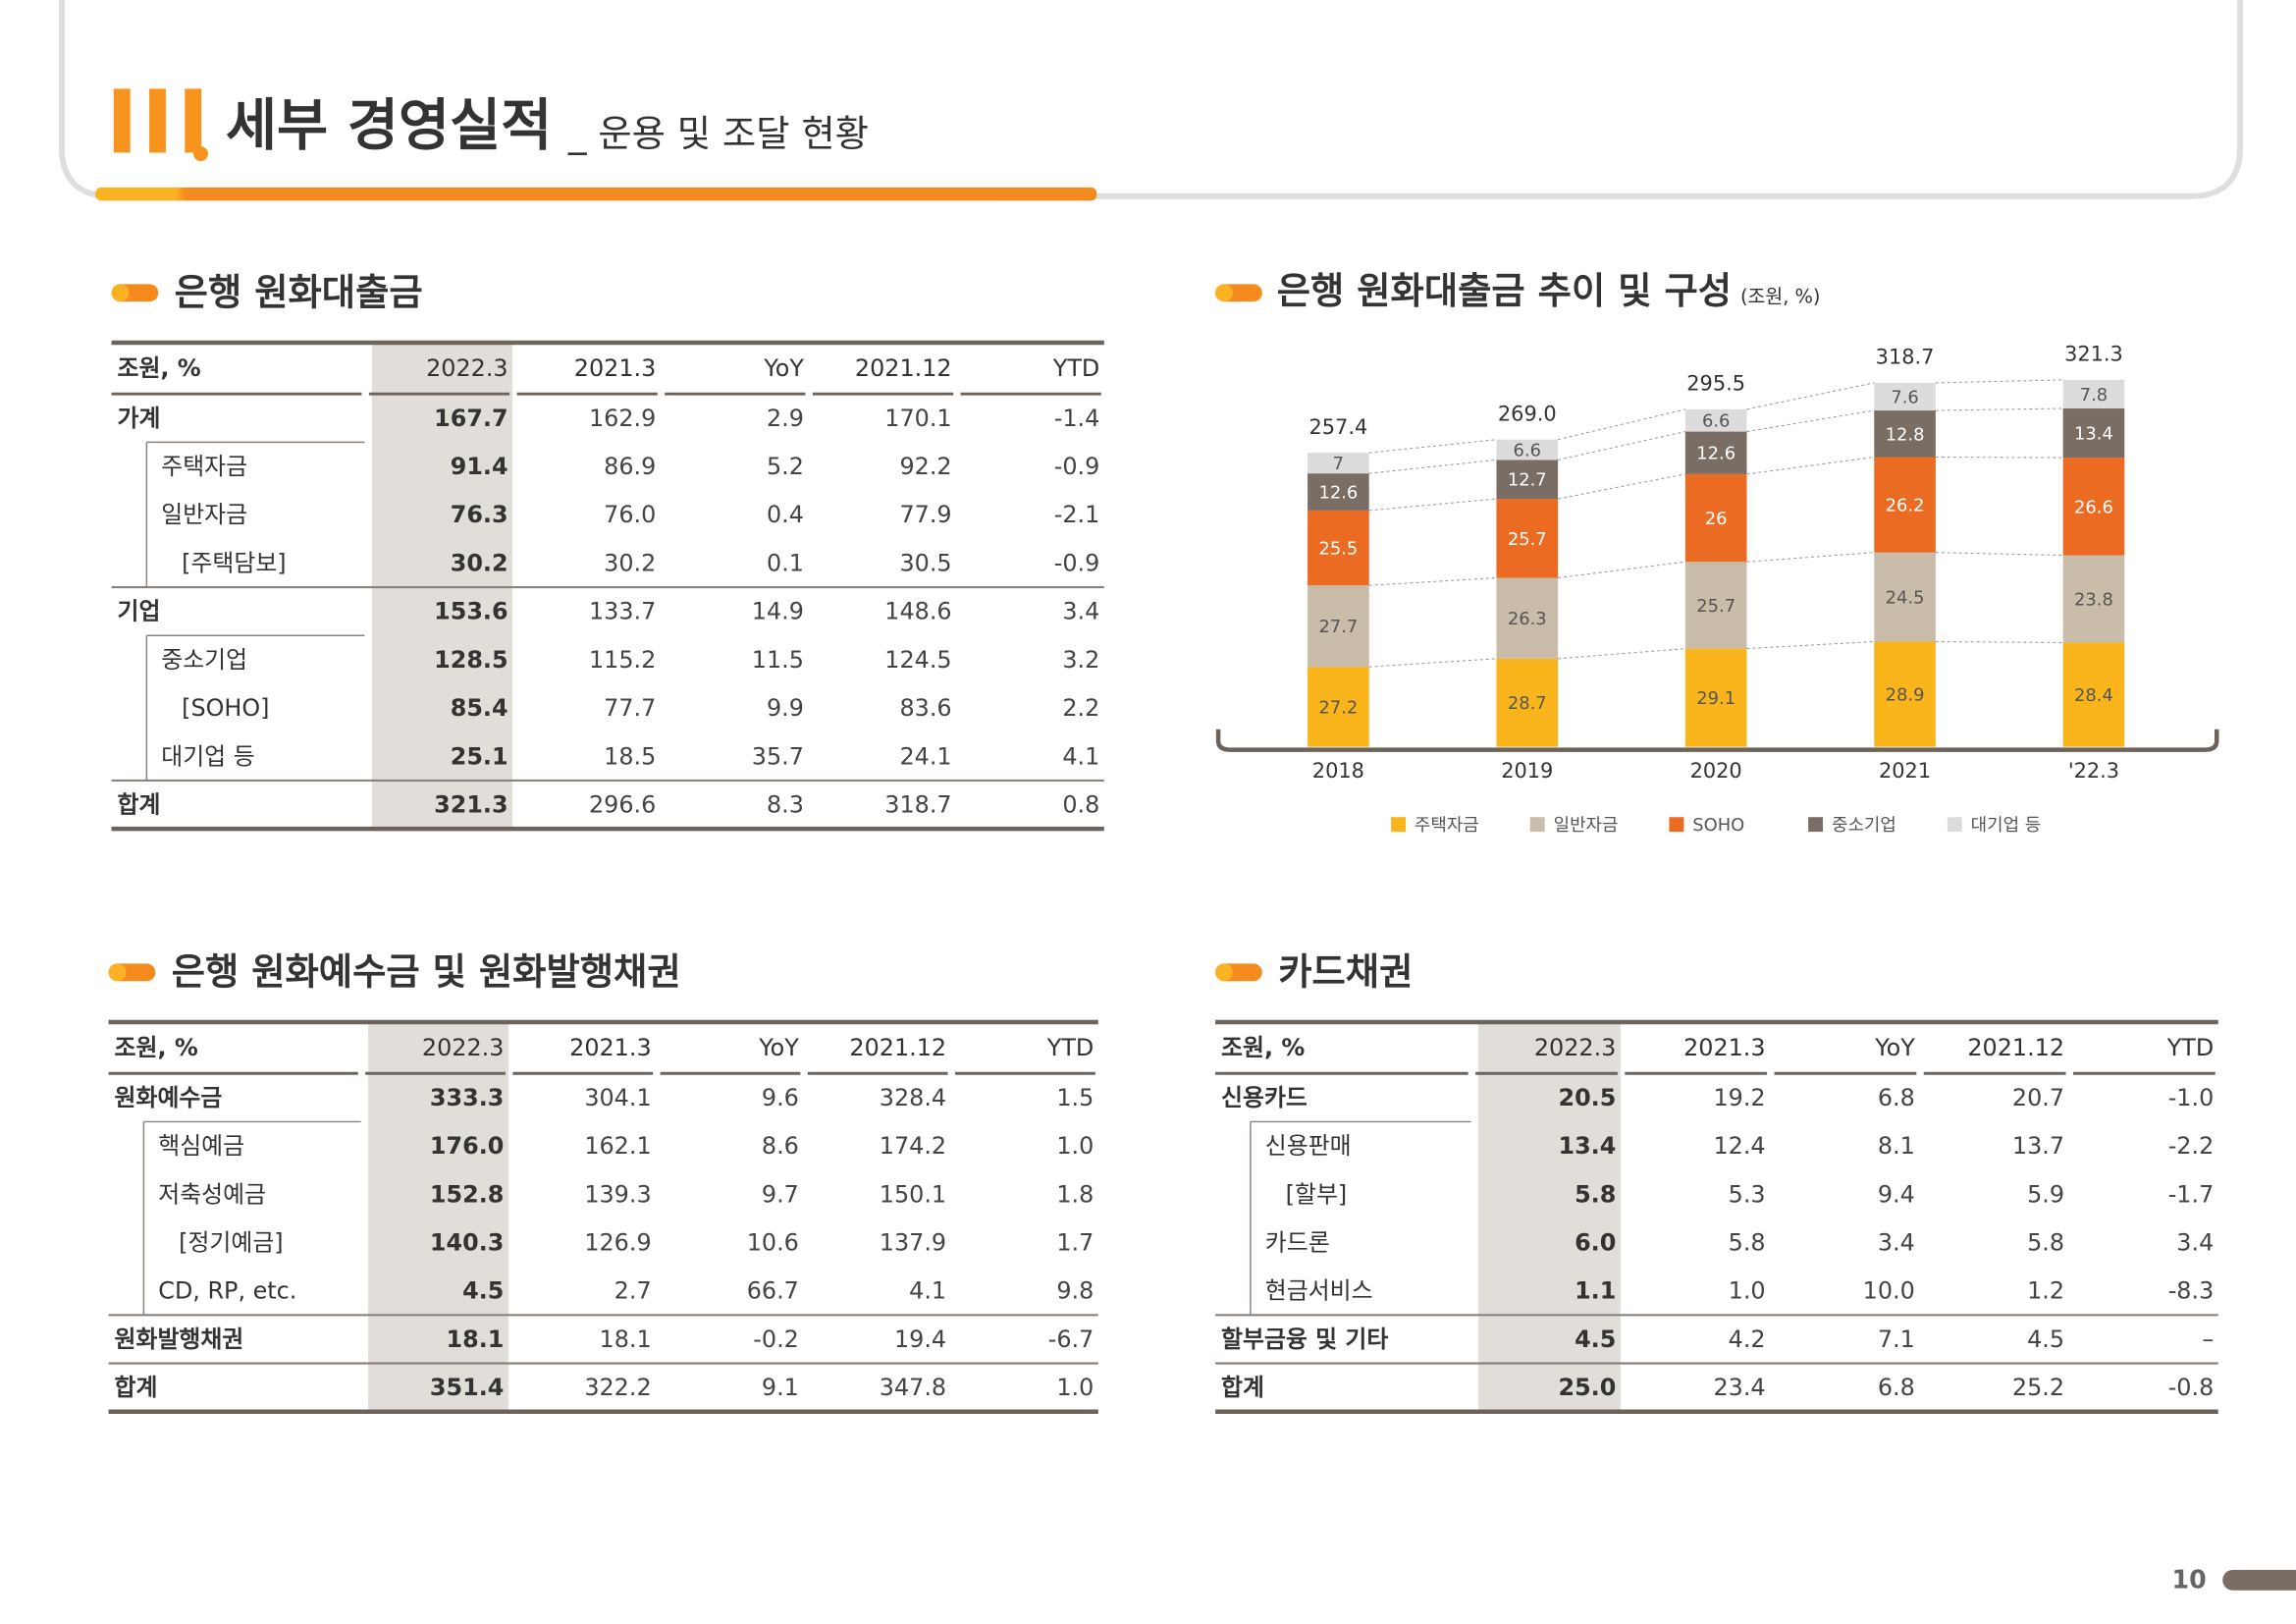  What do you see at coordinates (630, 466) in the screenshot?
I see `cell-value: 86.9` at bounding box center [630, 466].